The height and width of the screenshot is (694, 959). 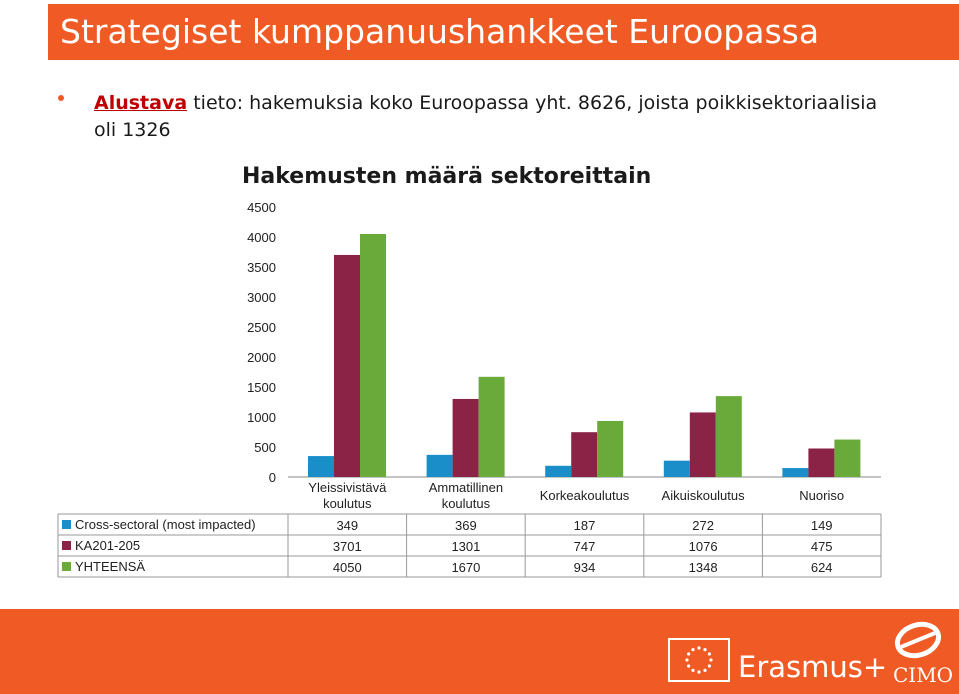 I want to click on table-cell-value: 3701, so click(x=347, y=546).